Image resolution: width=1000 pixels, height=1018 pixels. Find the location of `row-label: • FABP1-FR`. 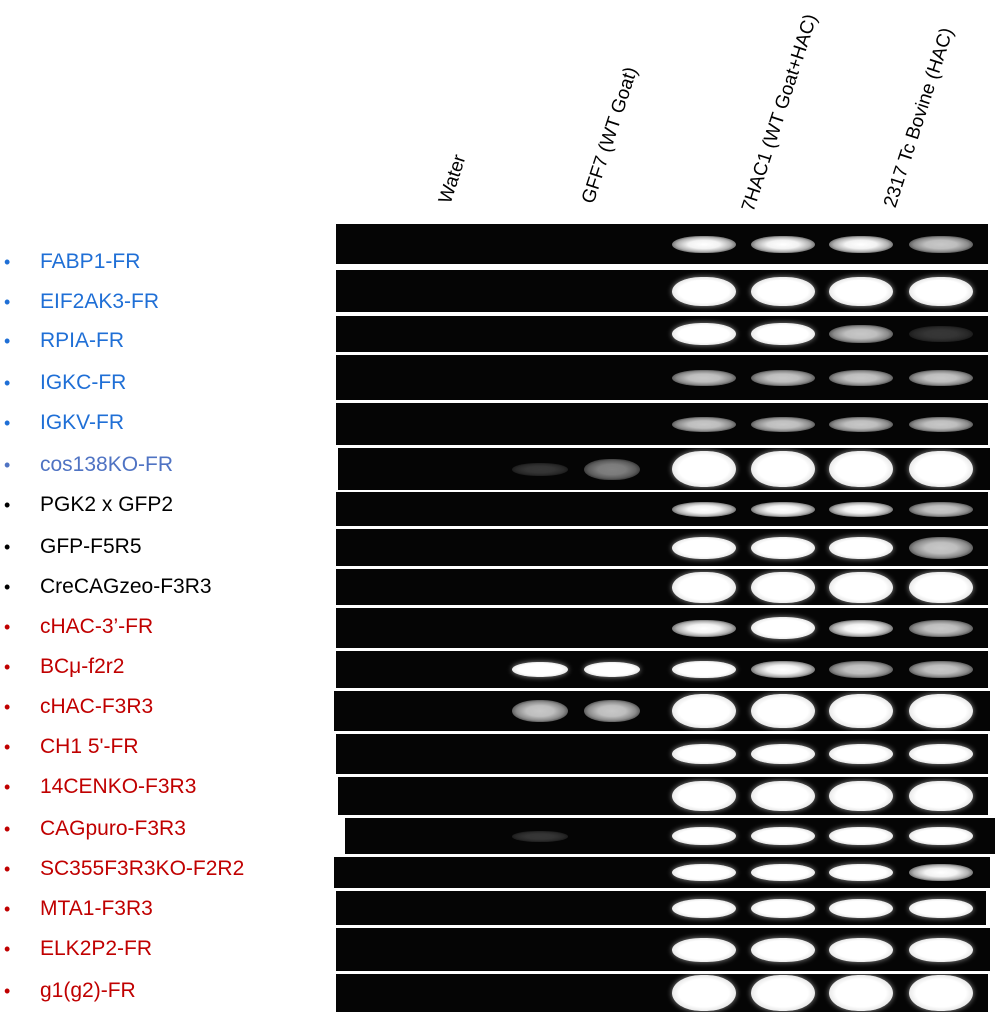

row-label: • FABP1-FR is located at coordinates (70, 262).